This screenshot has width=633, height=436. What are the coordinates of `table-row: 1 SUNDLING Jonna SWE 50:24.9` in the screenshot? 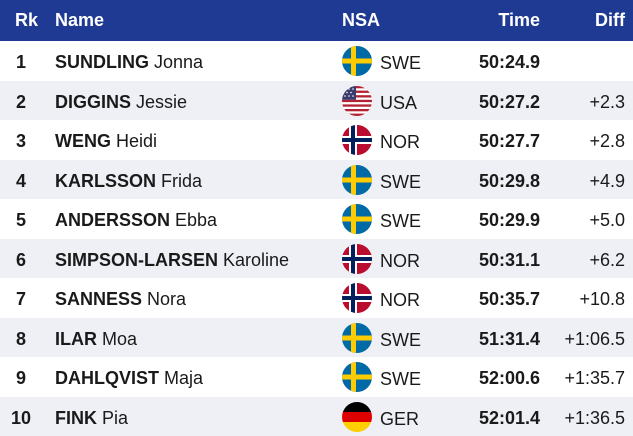 It's located at (316, 61).